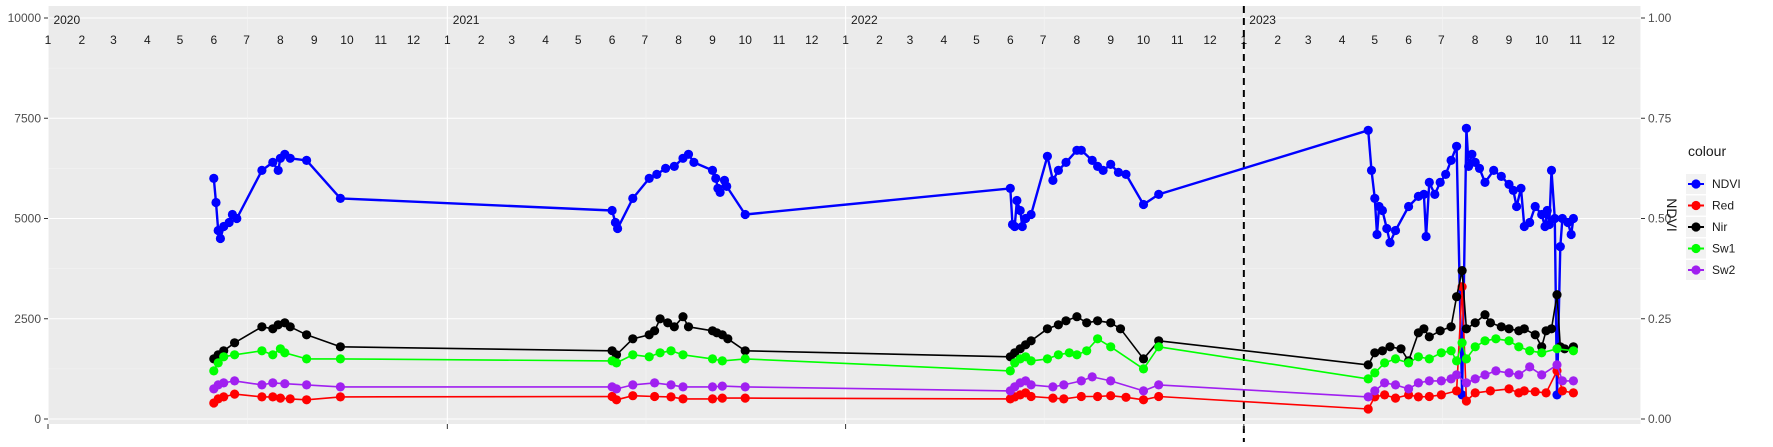 This screenshot has height=447, width=1773. What do you see at coordinates (646, 426) in the screenshot?
I see `bottom-x-axis` at bounding box center [646, 426].